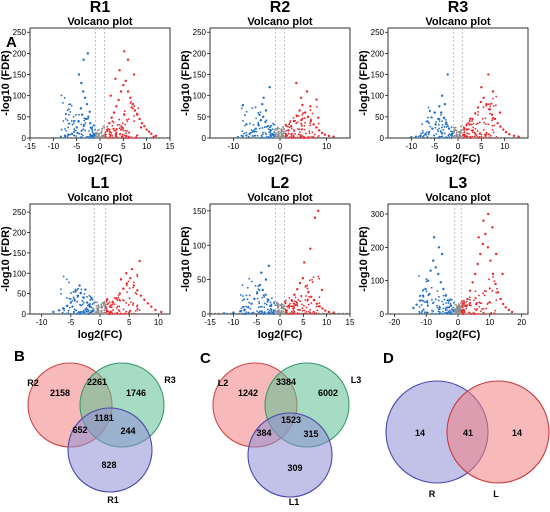  What do you see at coordinates (100, 83) in the screenshot?
I see `plot-frame` at bounding box center [100, 83].